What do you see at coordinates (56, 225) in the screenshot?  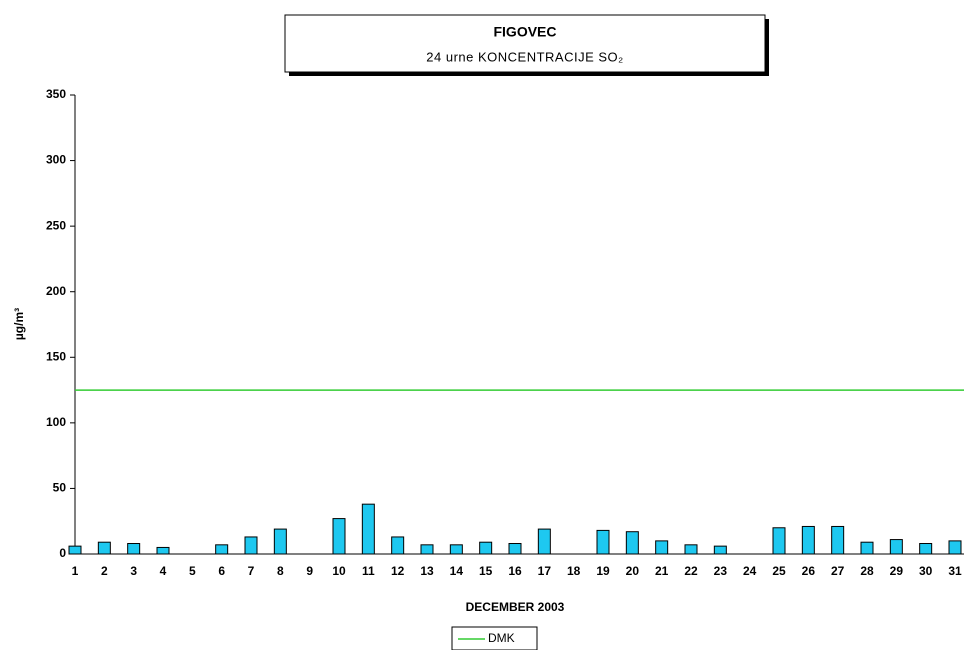 I see `y-tick-label: 250` at bounding box center [56, 225].